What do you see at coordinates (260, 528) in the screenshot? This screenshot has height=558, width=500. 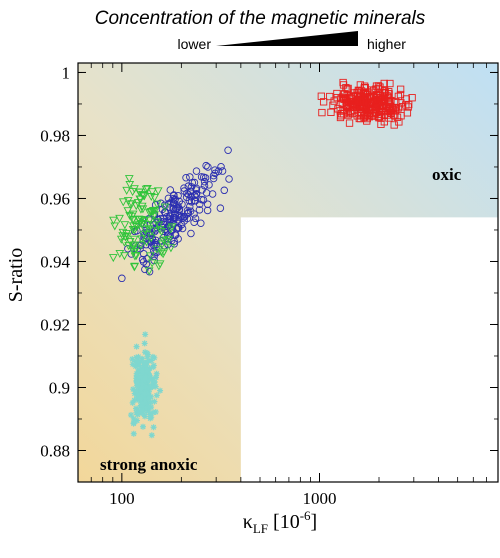 I see `x-axis-label-sub: LF` at bounding box center [260, 528].